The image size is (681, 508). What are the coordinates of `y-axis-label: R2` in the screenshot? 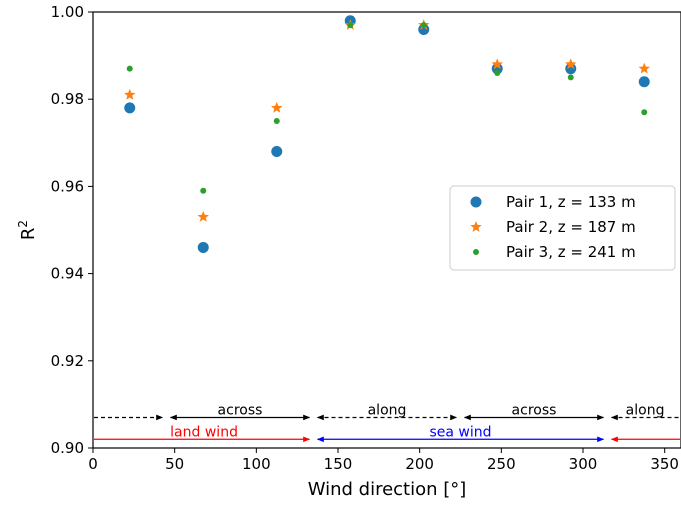 It's located at (27, 230).